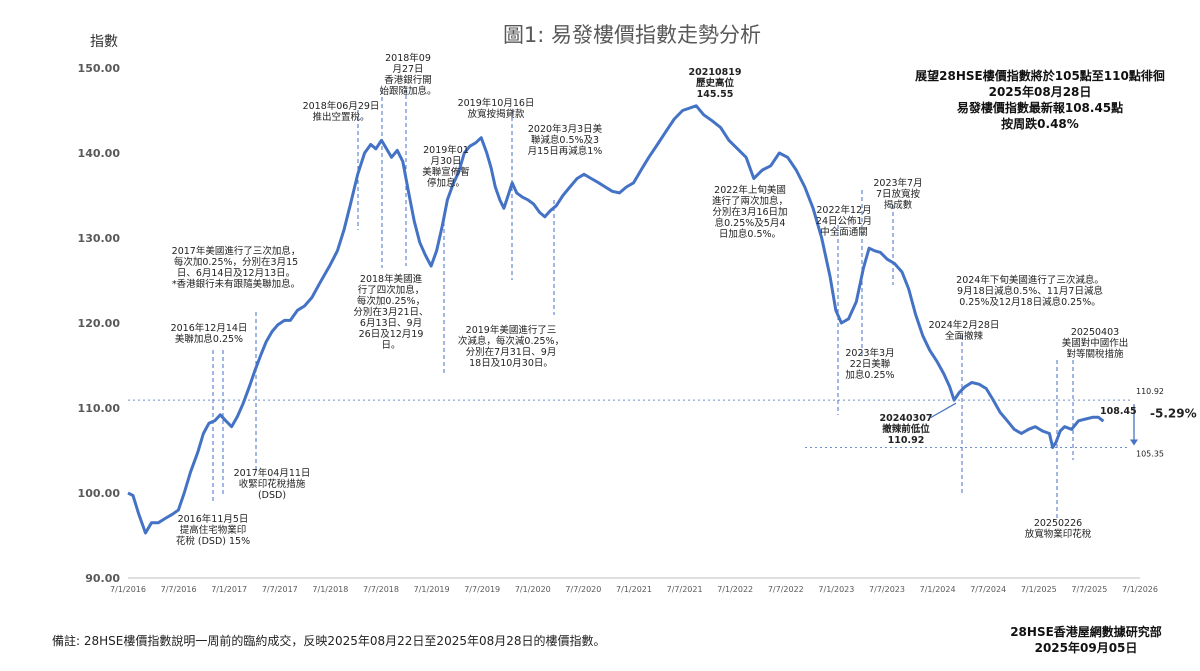 The image size is (1200, 671). What do you see at coordinates (632, 35) in the screenshot?
I see `chart-title: 圖1: 易發樓價指數走勢分析` at bounding box center [632, 35].